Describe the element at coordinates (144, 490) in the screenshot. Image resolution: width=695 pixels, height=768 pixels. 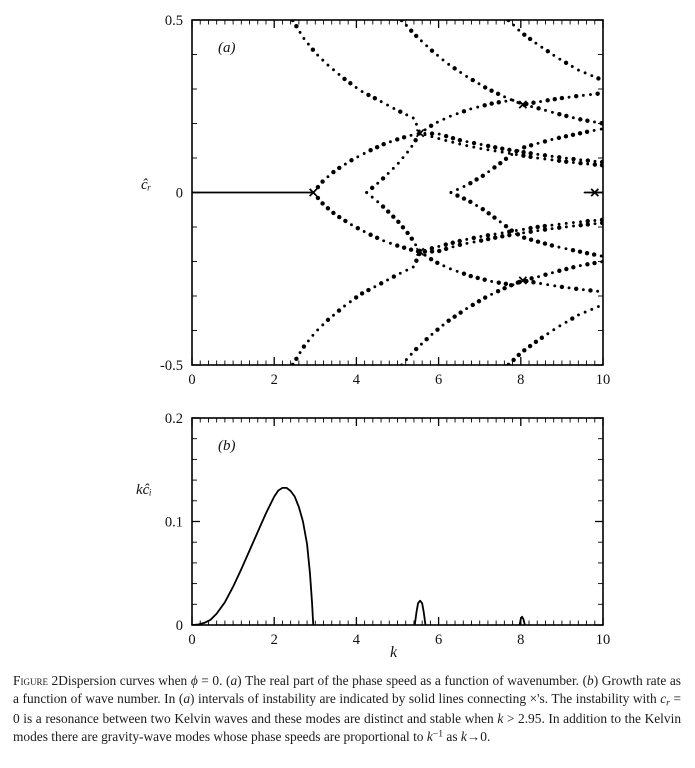
I see `panel-b-ylabel: kĉᵢ` at that location.